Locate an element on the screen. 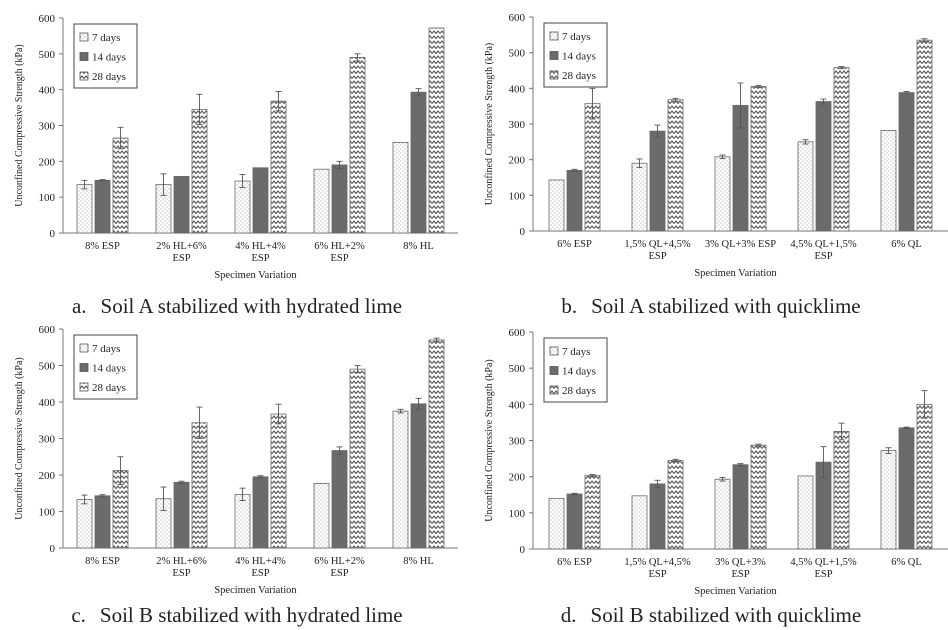 The height and width of the screenshot is (630, 948). x-tick-label: 6% ESP is located at coordinates (574, 244).